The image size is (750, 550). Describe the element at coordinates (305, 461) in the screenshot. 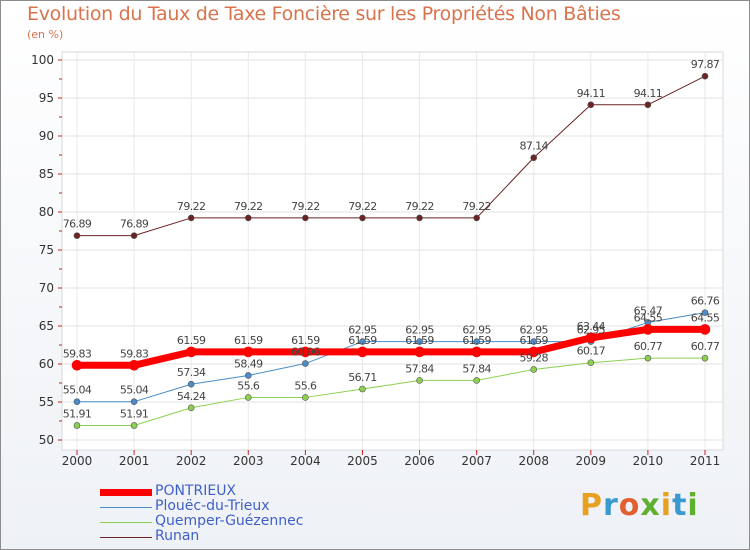

I see `x-tick-label: 2004` at that location.